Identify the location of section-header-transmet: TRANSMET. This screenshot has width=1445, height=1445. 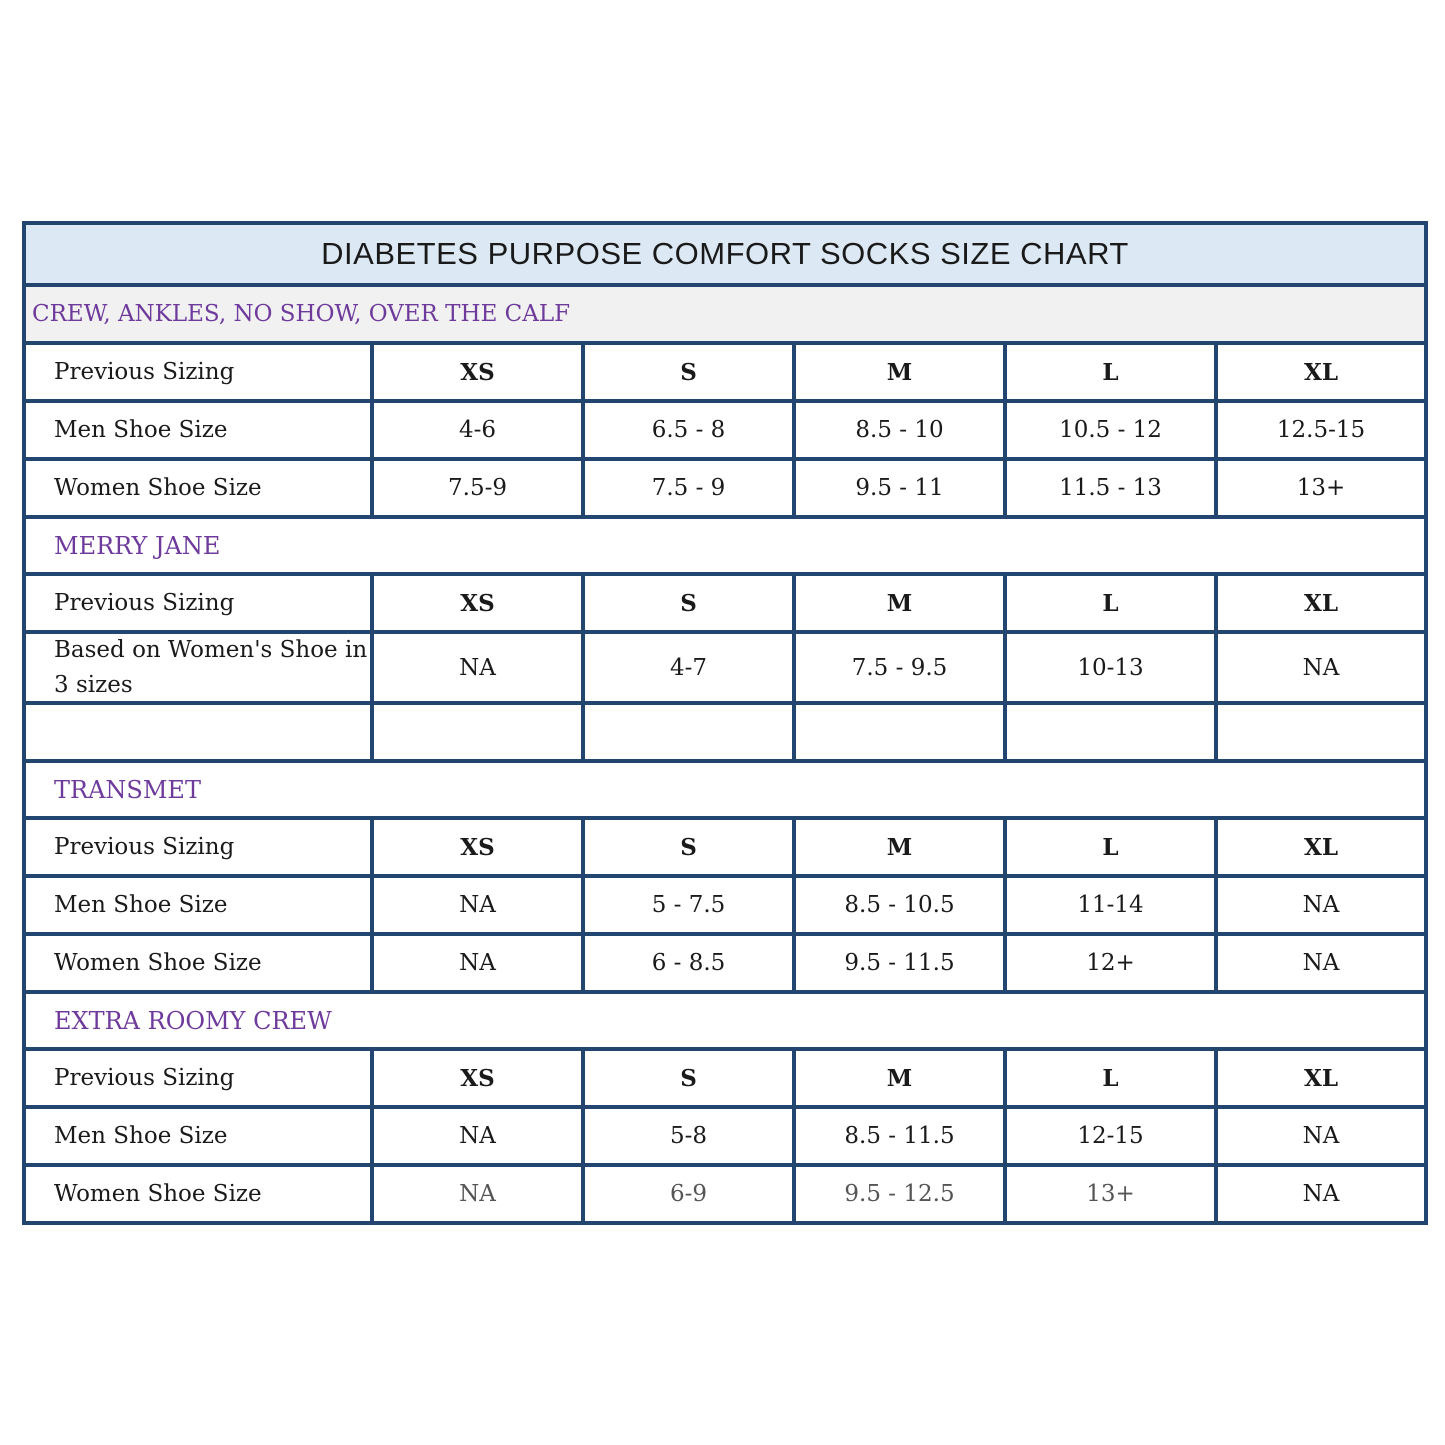
(725, 791).